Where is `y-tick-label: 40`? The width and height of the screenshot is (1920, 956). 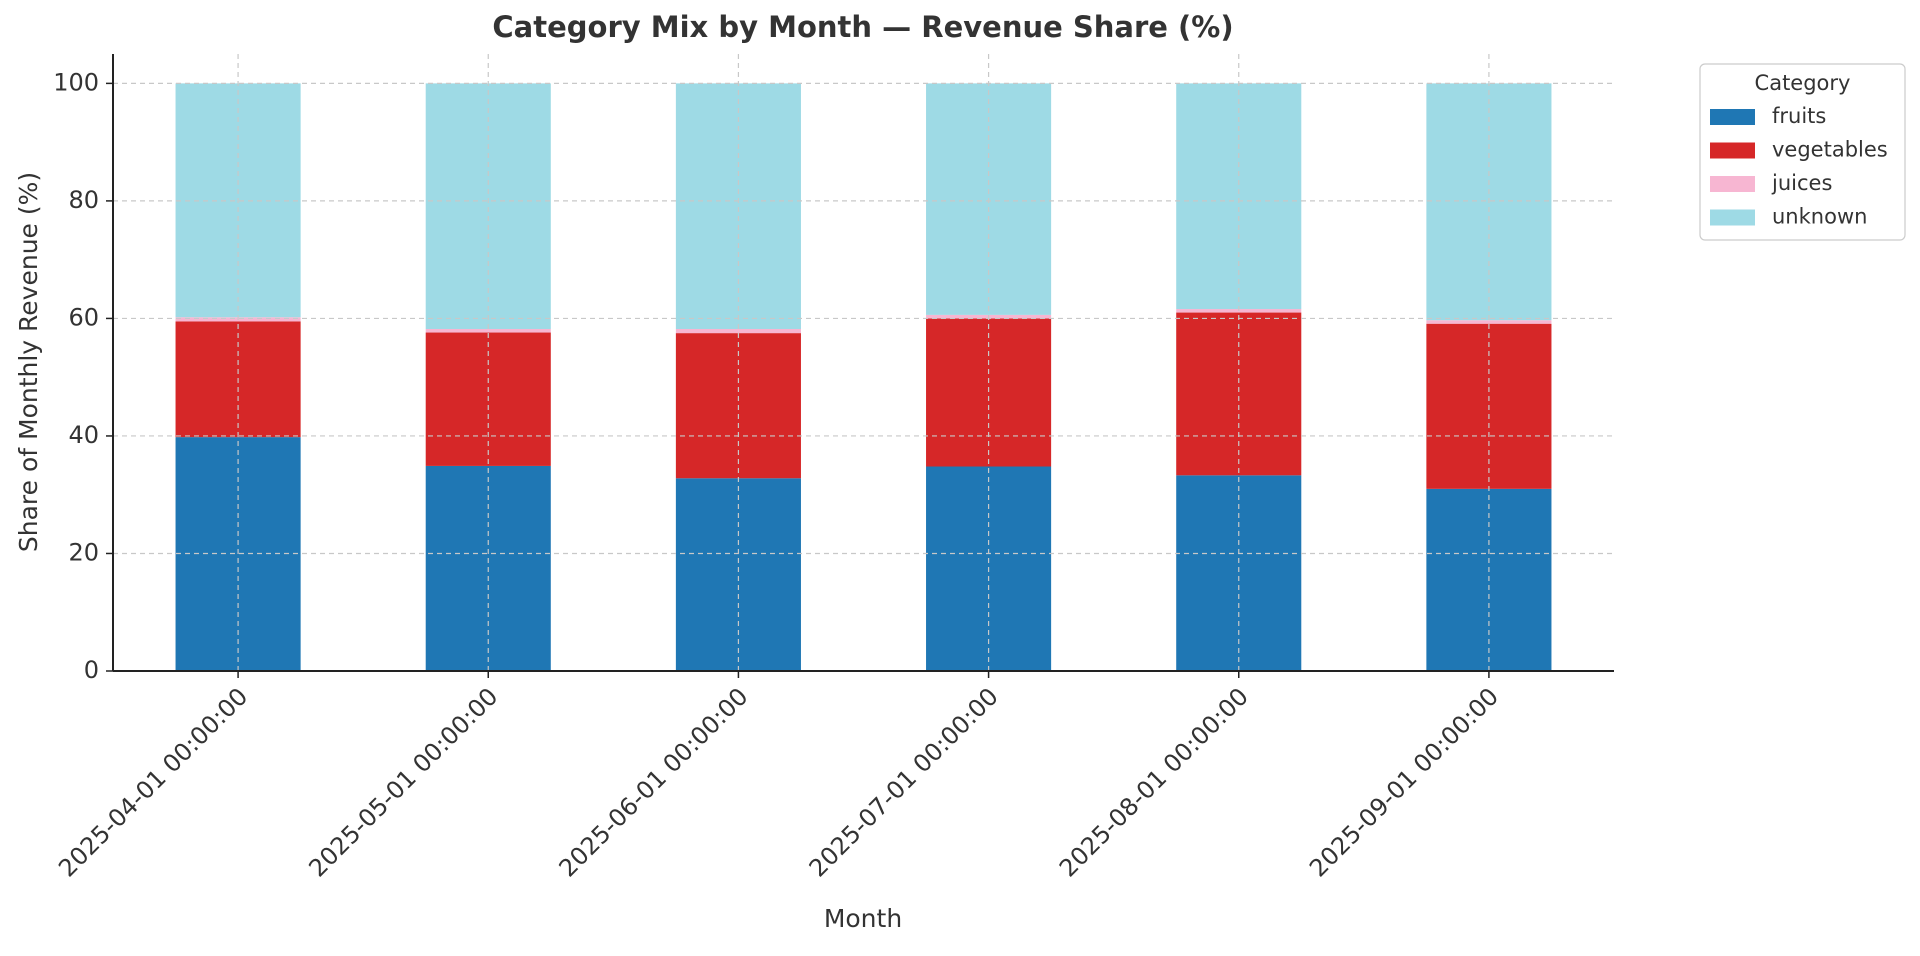 y-tick-label: 40 is located at coordinates (83, 435).